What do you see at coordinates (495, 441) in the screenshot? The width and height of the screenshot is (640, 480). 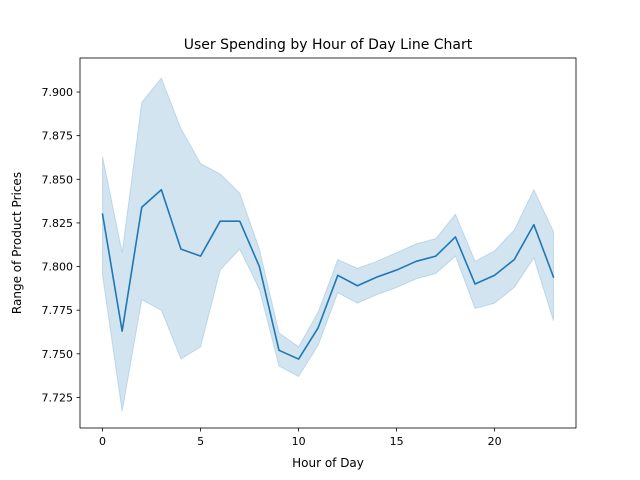 I see `x-tick-label: 20` at bounding box center [495, 441].